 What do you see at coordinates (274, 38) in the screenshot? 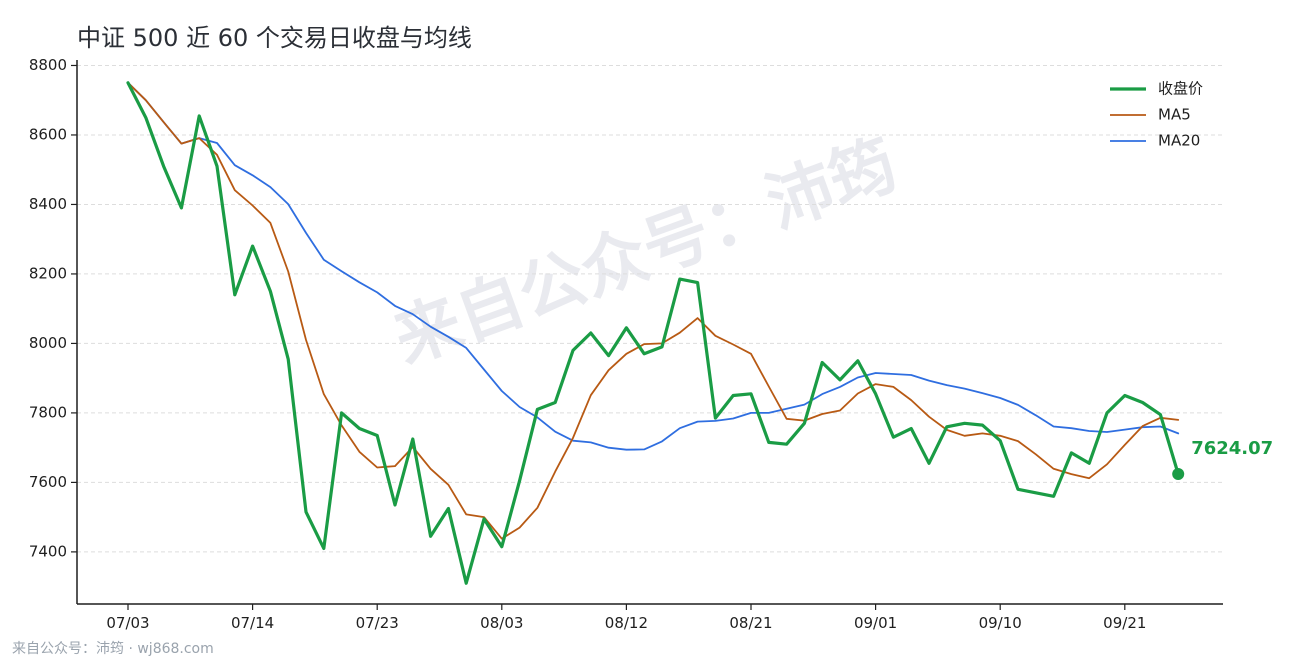
I see `chart-title: 中证 500 近 60 个交易日收盘与均线` at bounding box center [274, 38].